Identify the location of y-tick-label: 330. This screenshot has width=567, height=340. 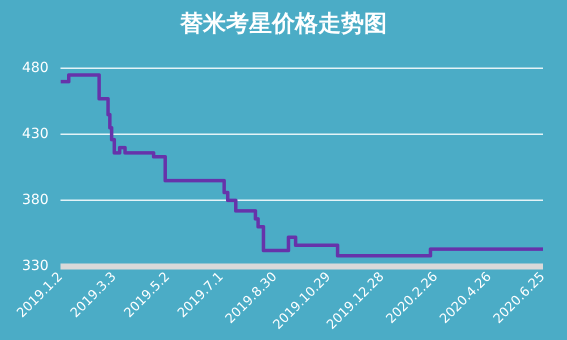
(35, 266).